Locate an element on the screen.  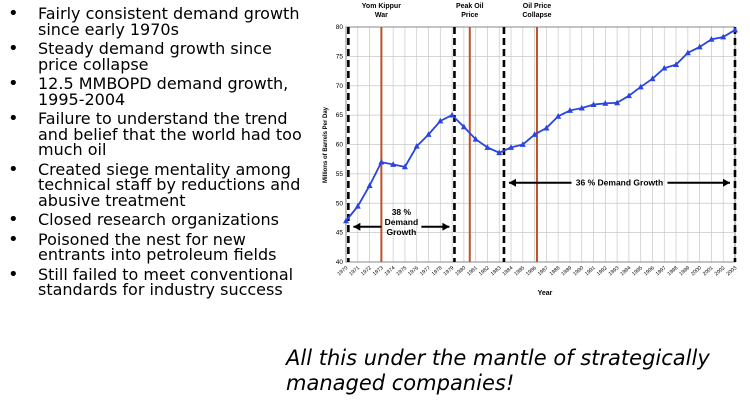
y-axis-label: Millions of Barrels Per Day is located at coordinates (326, 144).